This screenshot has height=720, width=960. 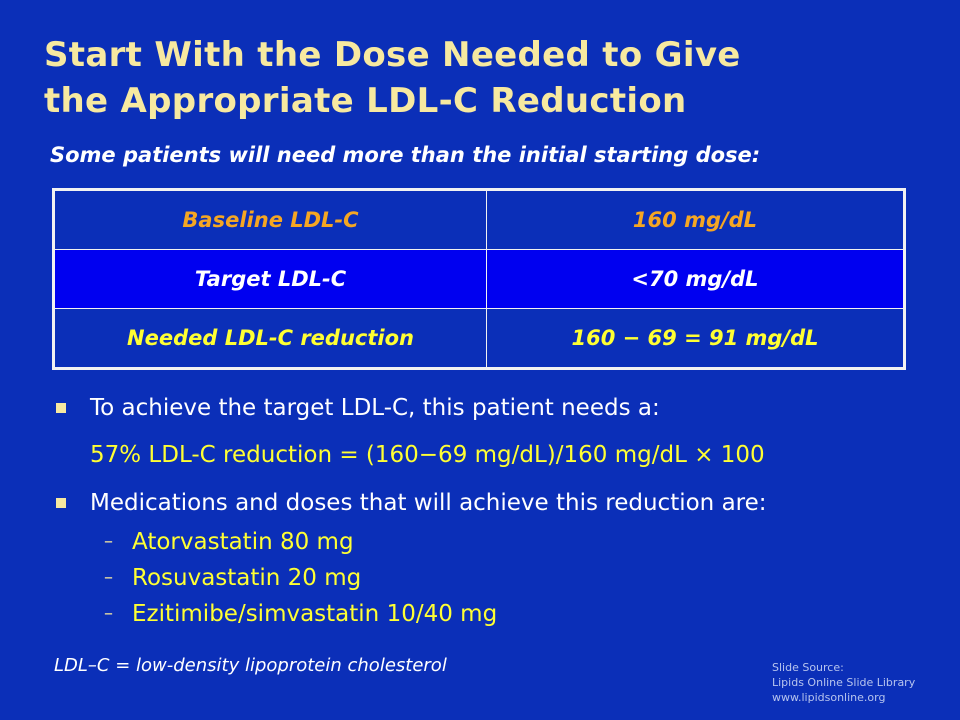 I want to click on source-library: Lipids Online Slide Library, so click(x=844, y=682).